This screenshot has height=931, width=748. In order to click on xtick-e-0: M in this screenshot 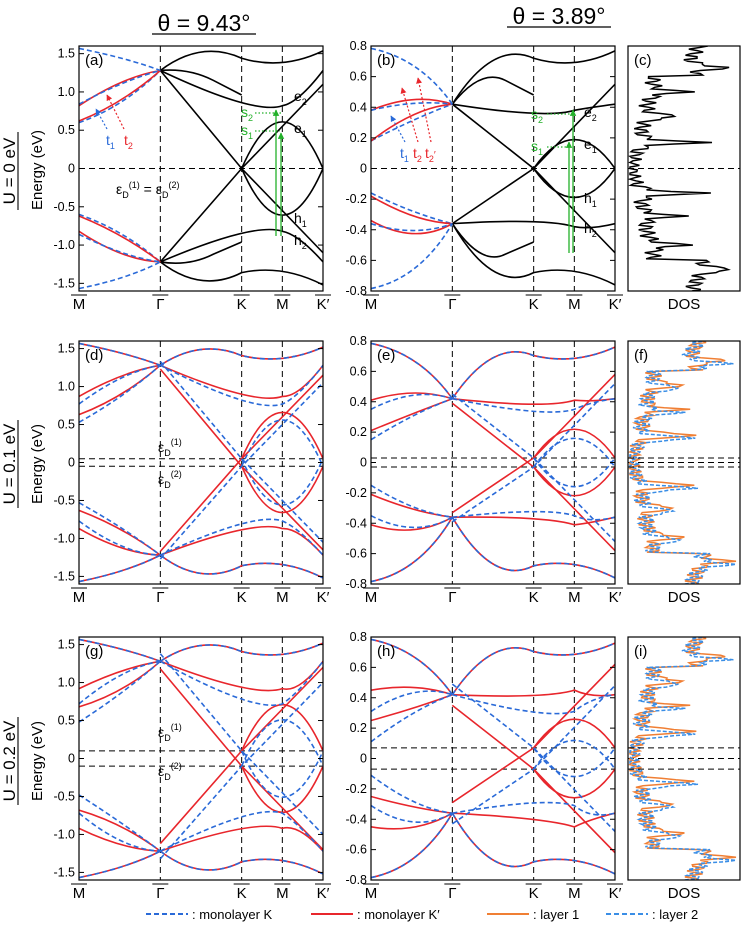, I will do `click(371, 597)`.